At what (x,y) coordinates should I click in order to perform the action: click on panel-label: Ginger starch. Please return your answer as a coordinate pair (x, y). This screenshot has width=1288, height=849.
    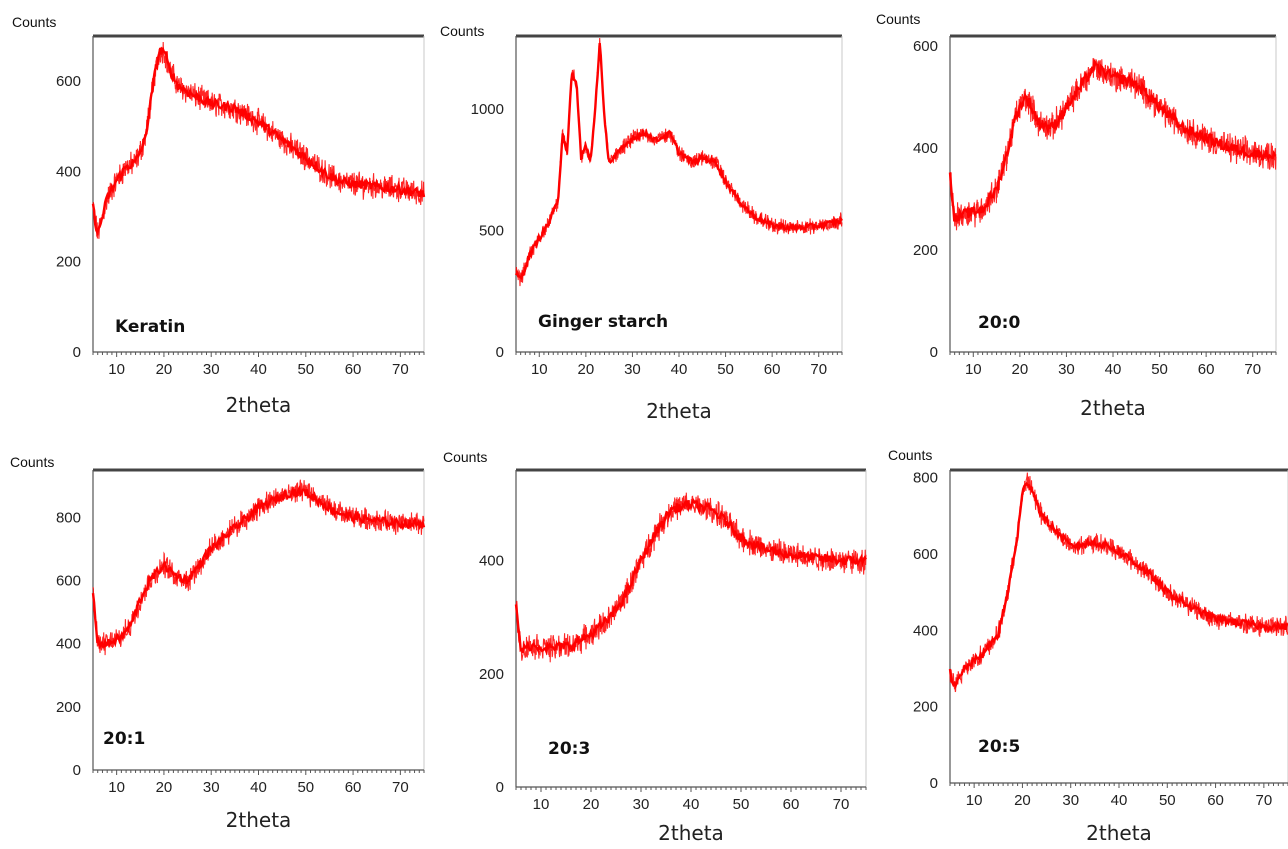
    Looking at the image, I should click on (603, 322).